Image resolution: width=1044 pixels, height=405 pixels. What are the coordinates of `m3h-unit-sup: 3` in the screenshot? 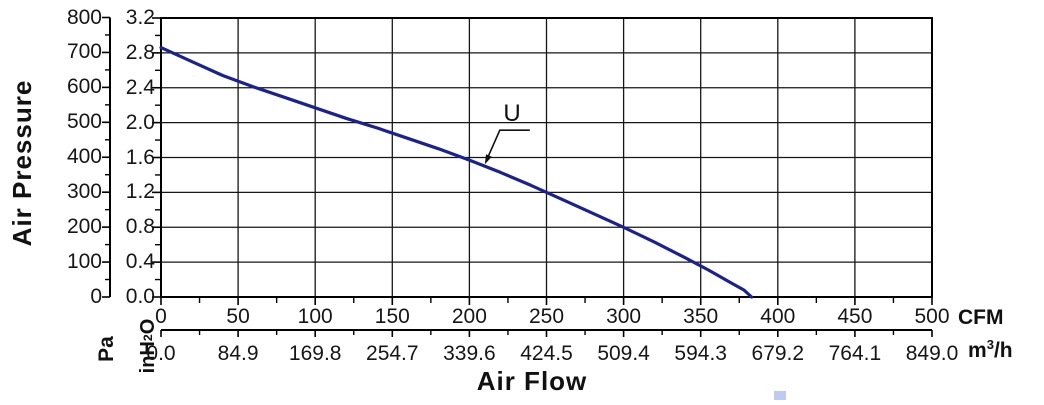 It's located at (990, 344).